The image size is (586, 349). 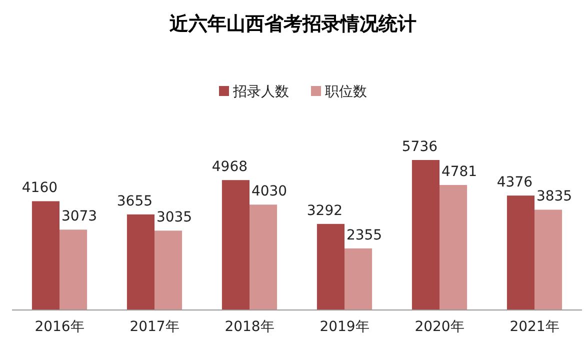 What do you see at coordinates (439, 327) in the screenshot?
I see `x-tick-label: 2020年` at bounding box center [439, 327].